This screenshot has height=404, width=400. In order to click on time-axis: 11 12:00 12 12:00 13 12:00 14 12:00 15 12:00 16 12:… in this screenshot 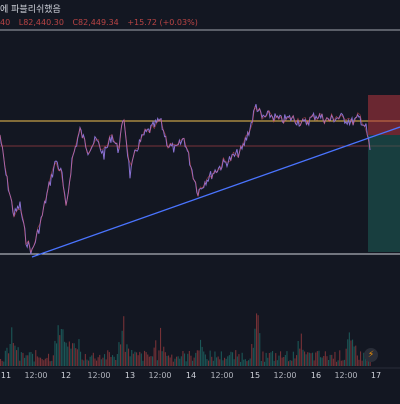, I will do `click(191, 375)`.